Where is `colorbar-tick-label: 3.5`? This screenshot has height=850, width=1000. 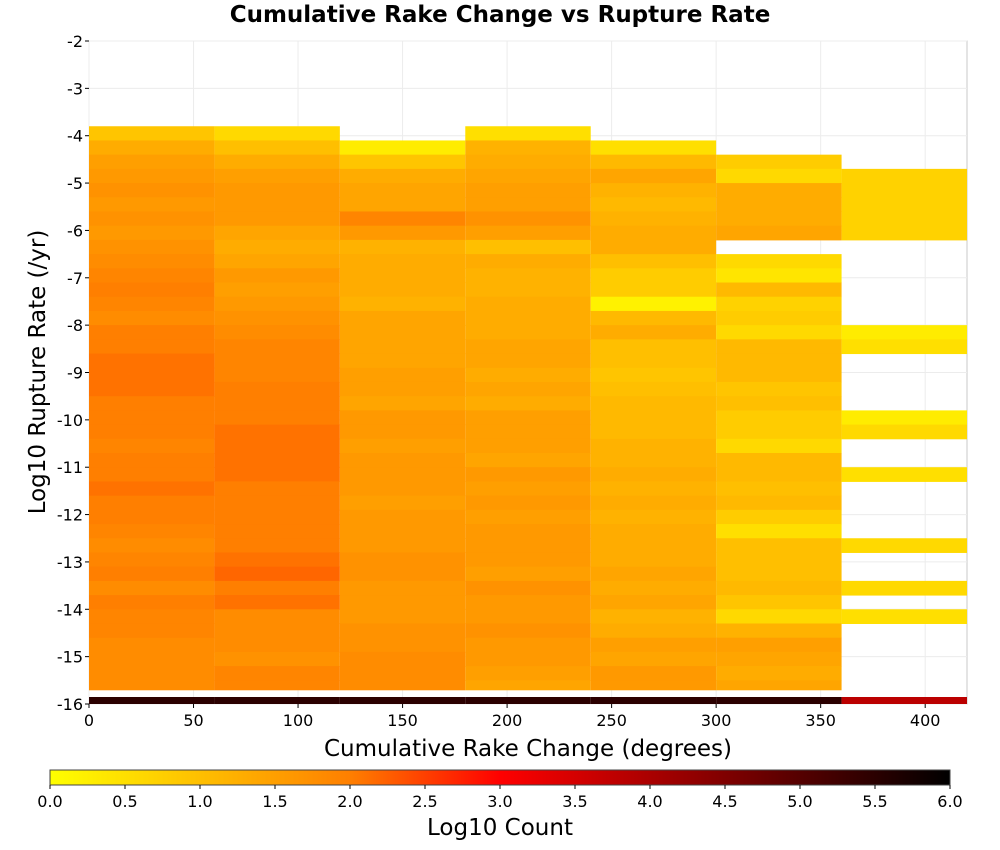 colorbar-tick-label: 3.5 is located at coordinates (574, 801).